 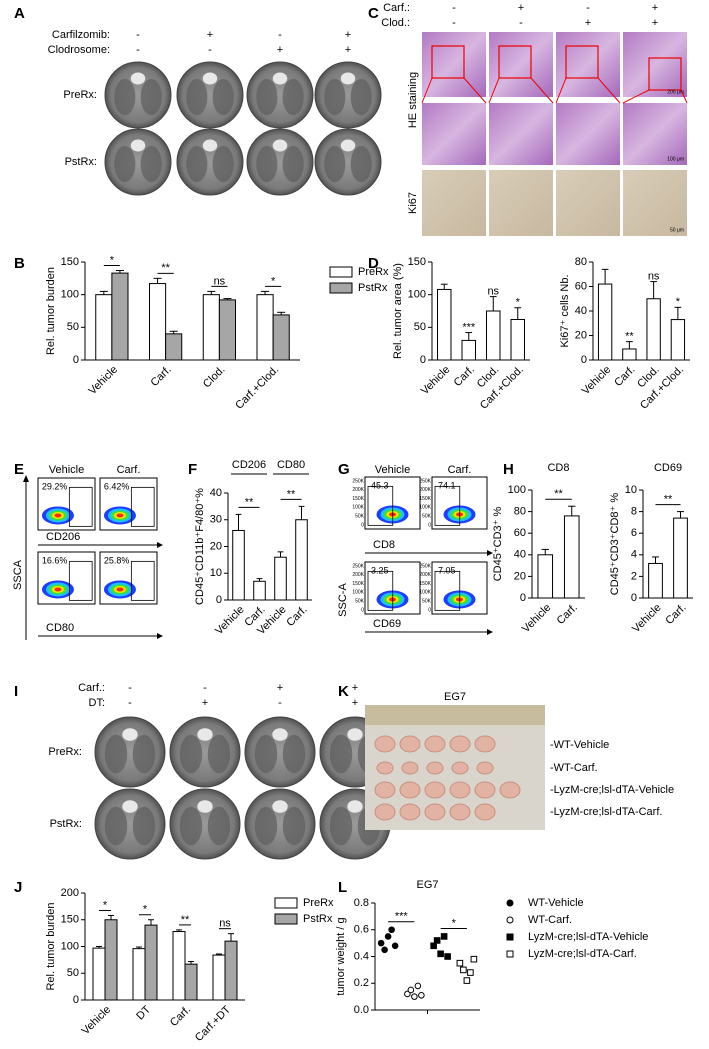 I want to click on zoom-line, so click(x=475, y=90).